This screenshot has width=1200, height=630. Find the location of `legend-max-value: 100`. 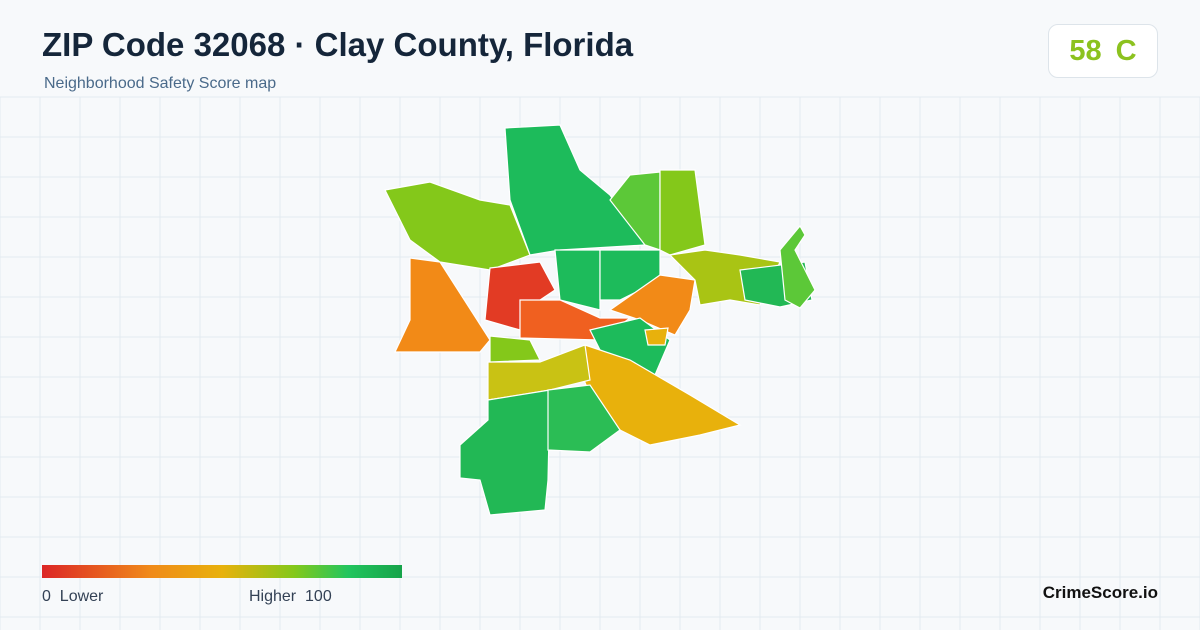

legend-max-value: 100 is located at coordinates (318, 596).